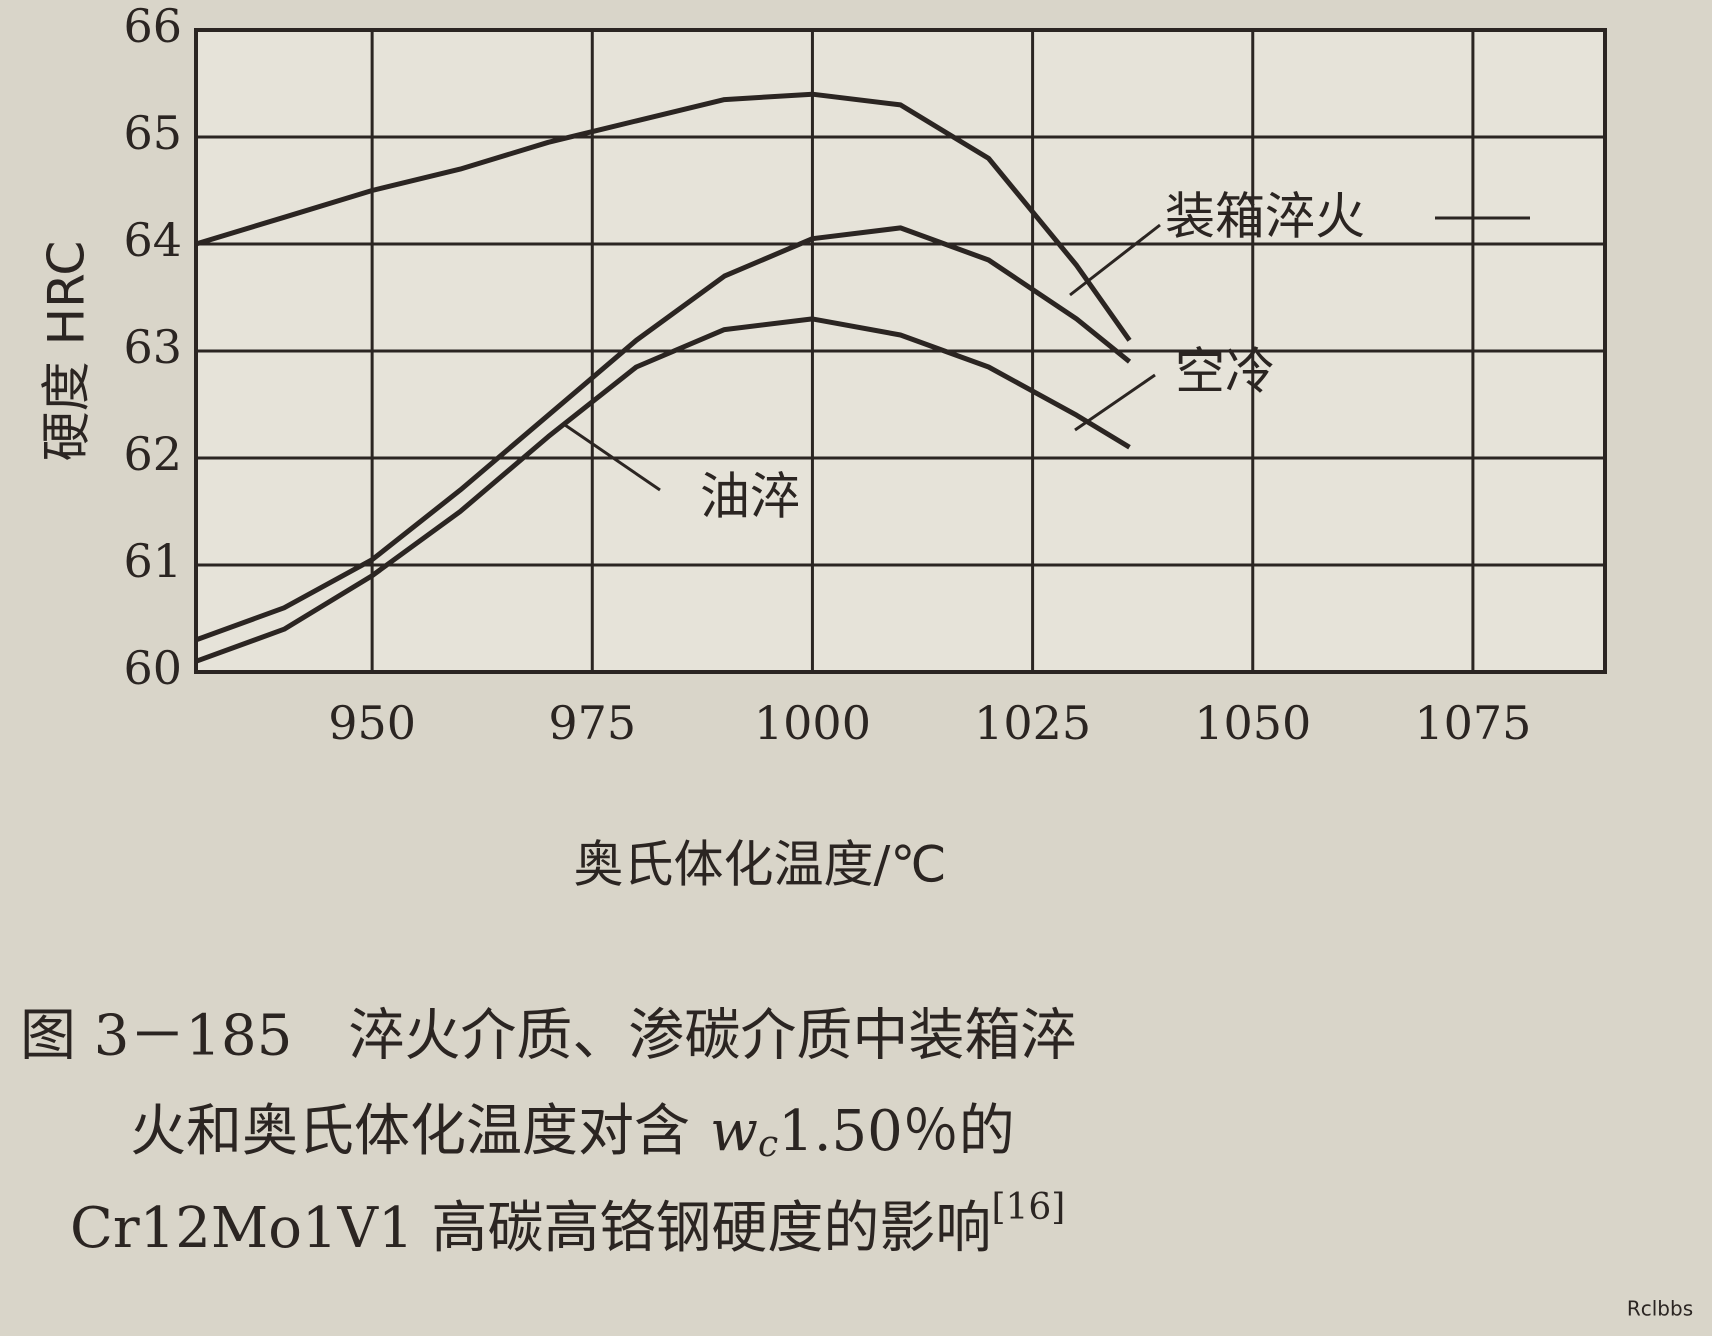 The width and height of the screenshot is (1712, 1336). Describe the element at coordinates (1265, 217) in the screenshot. I see `series-label: 装箱淬火` at that location.